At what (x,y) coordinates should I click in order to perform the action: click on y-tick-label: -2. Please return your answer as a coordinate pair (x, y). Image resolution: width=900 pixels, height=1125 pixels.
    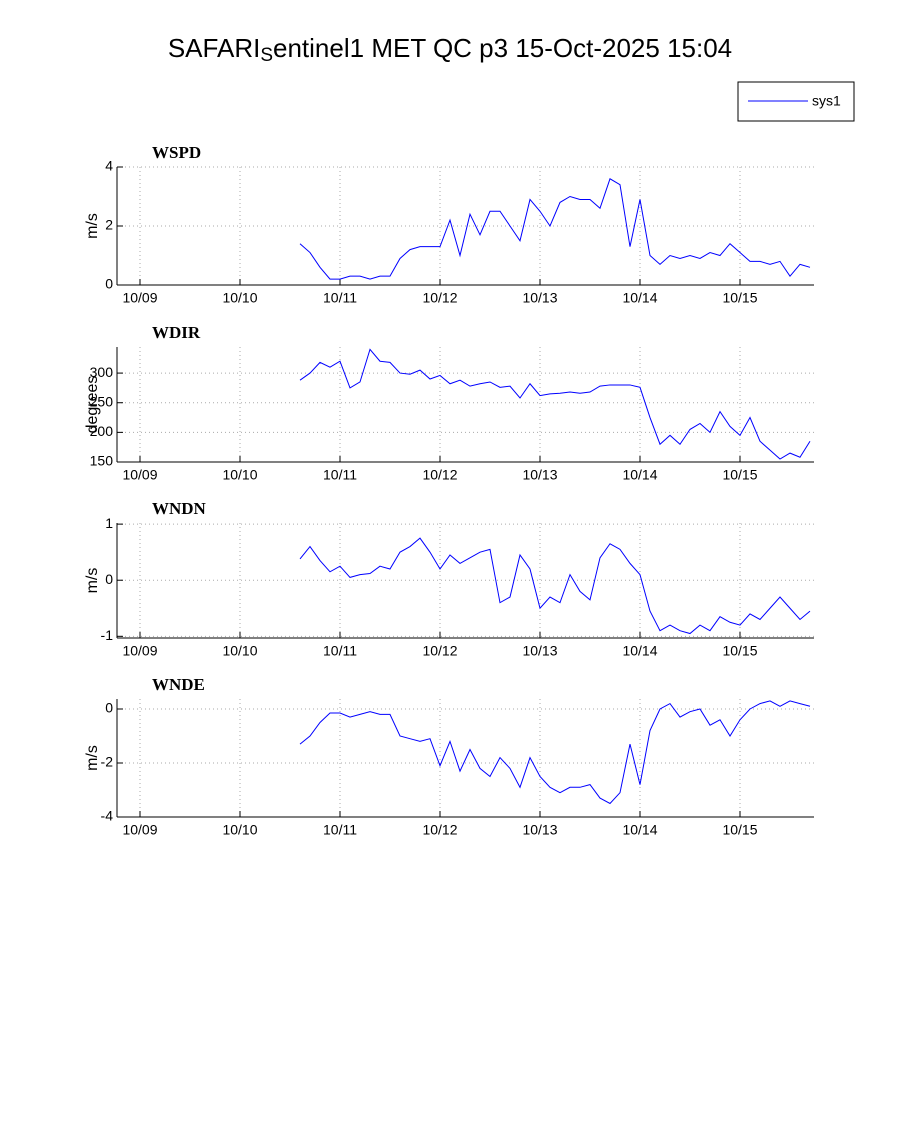
    Looking at the image, I should click on (107, 762).